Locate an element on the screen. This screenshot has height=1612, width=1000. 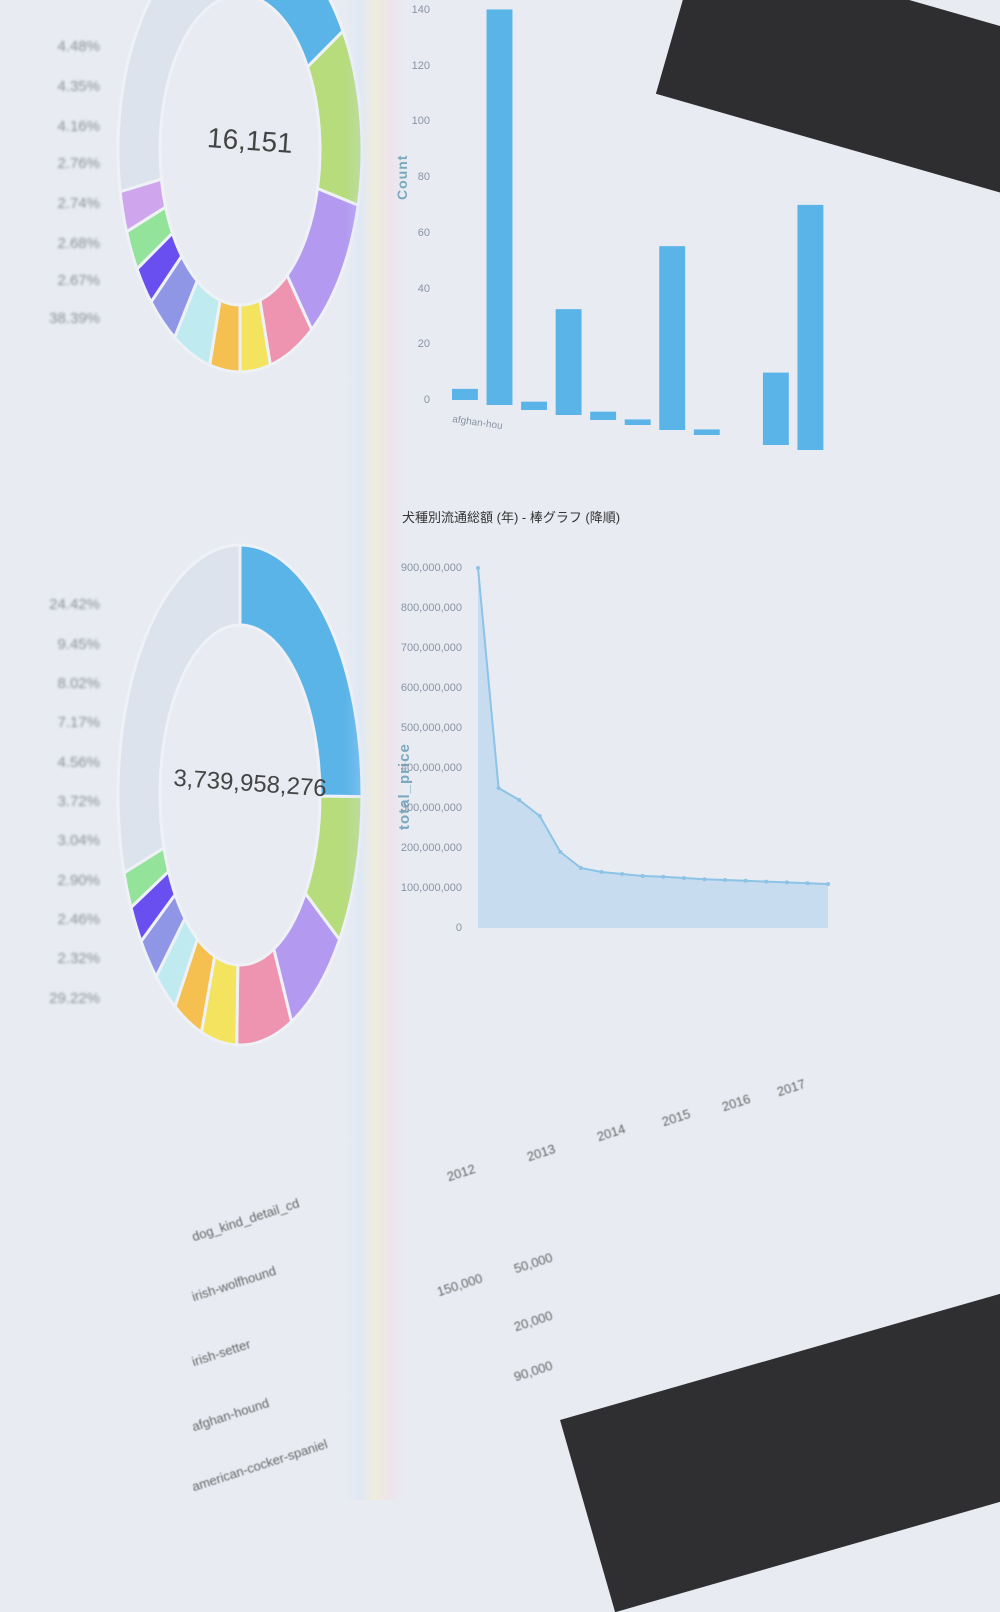
legend-percent: 9.45% is located at coordinates (78, 644).